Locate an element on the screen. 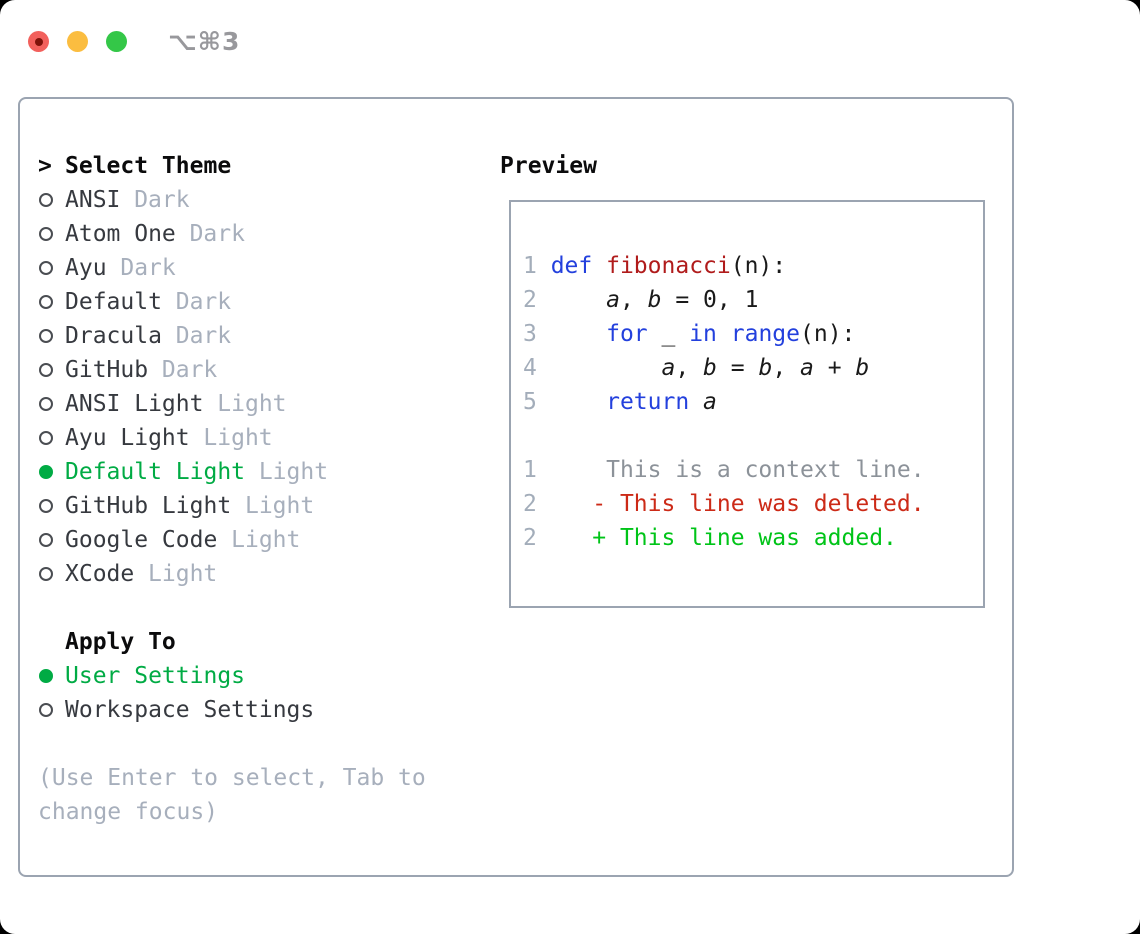 The image size is (1140, 934). code-token-del: - This line was deleted. is located at coordinates (758, 504).